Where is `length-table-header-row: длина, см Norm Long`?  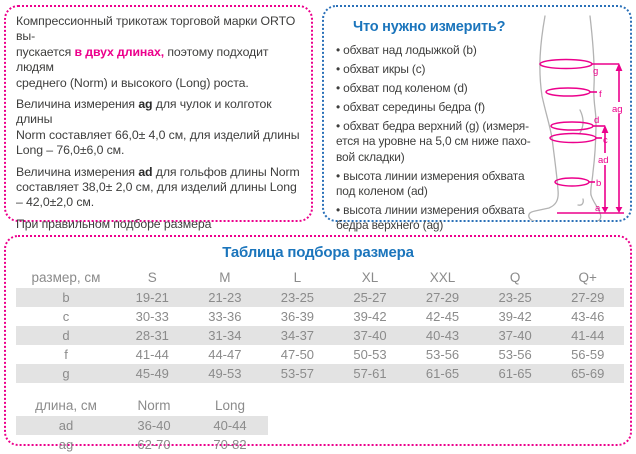
length-table-header-row: длина, см Norm Long is located at coordinates (142, 405).